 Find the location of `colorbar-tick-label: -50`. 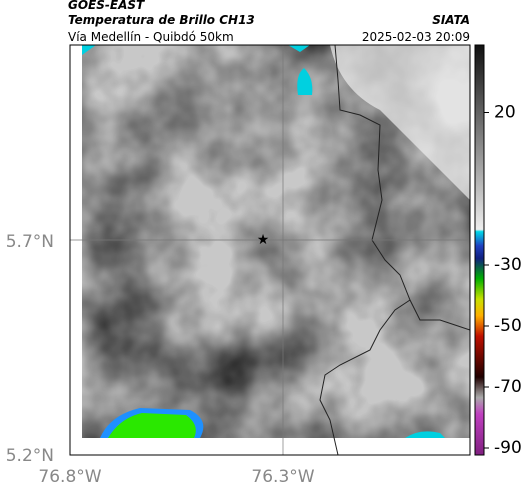

colorbar-tick-label: -50 is located at coordinates (508, 326).